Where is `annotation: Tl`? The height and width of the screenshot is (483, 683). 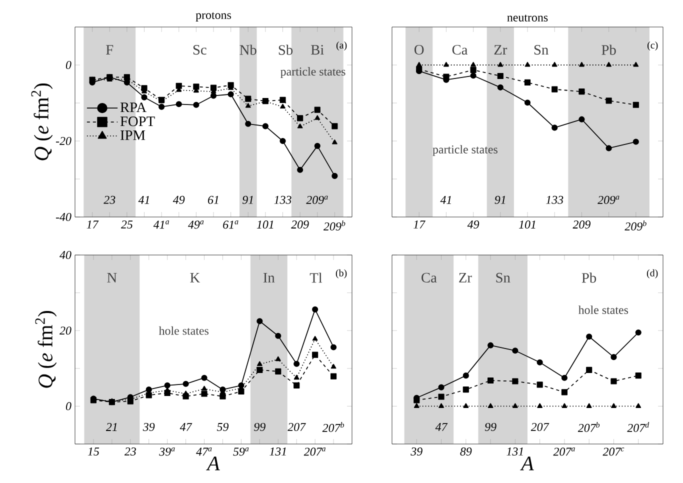
annotation: Tl is located at coordinates (316, 277).